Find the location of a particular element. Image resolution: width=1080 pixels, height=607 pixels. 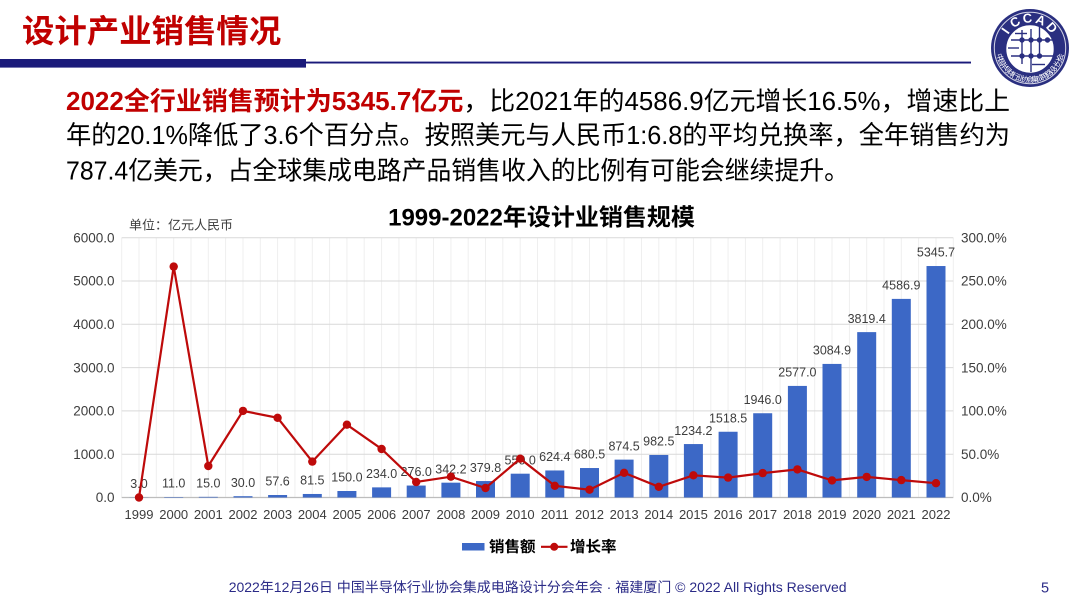

svg-text: 30.0 is located at coordinates (243, 483).